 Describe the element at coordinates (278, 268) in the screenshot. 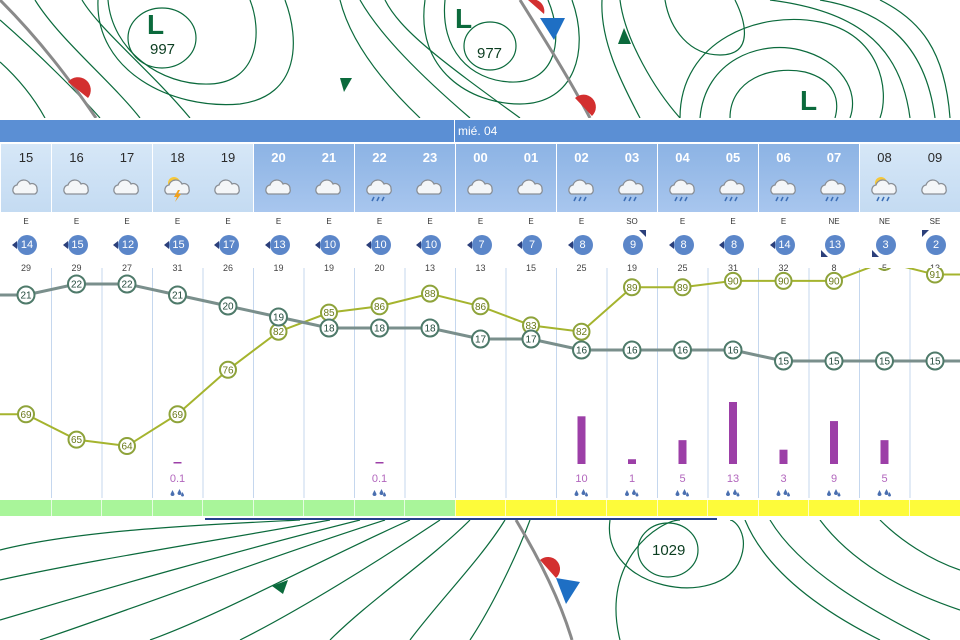

I see `wind-gust: 19` at that location.